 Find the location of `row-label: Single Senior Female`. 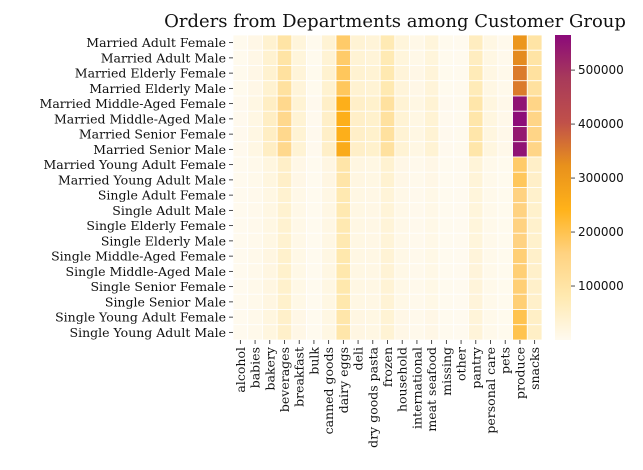

row-label: Single Senior Female is located at coordinates (158, 286).